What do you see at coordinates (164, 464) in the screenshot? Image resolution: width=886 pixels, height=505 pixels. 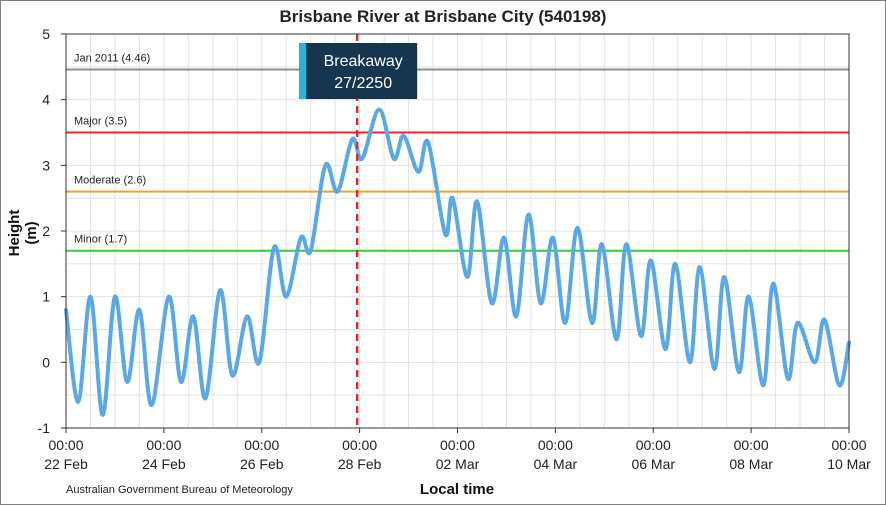 I see `x-tick-date: 24 Feb` at bounding box center [164, 464].